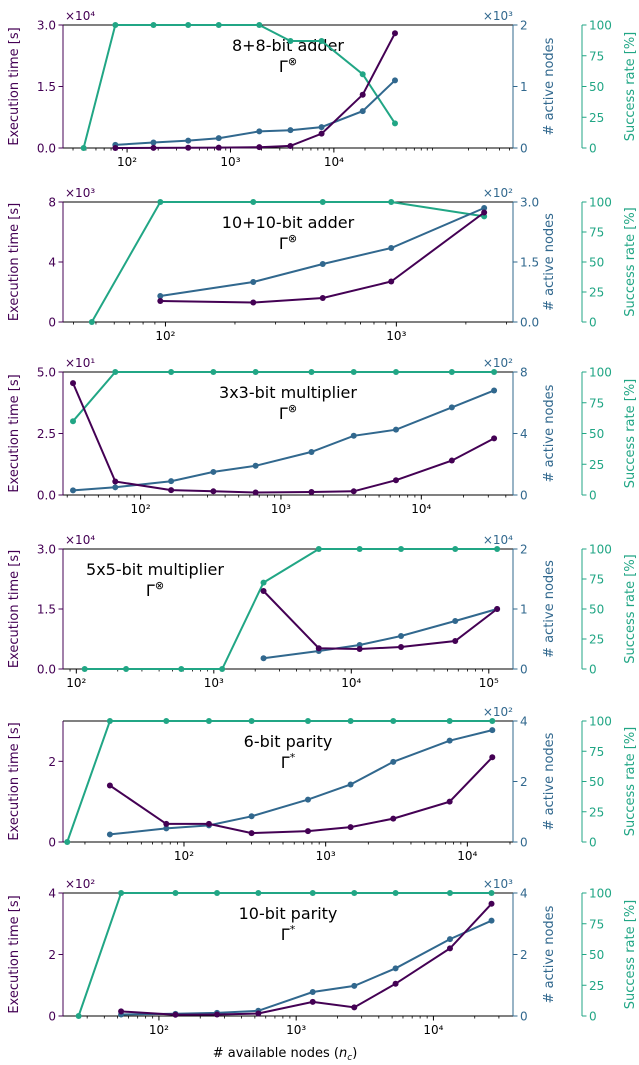 The width and height of the screenshot is (639, 1065). Describe the element at coordinates (354, 1053) in the screenshot. I see `x-axis-label-close: )` at that location.